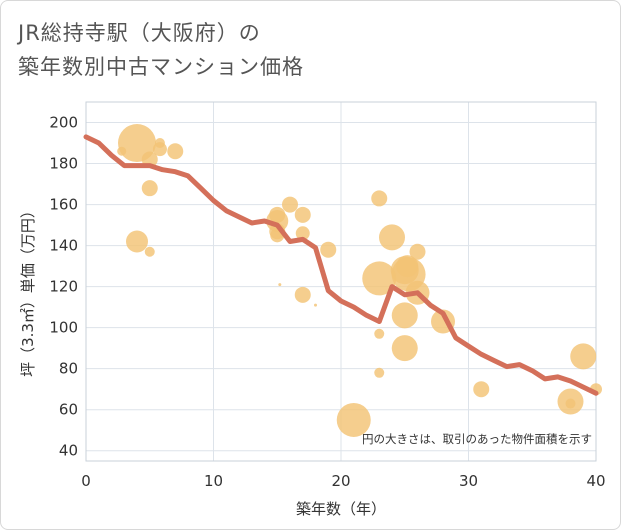  What do you see at coordinates (63, 287) in the screenshot?
I see `y-tick-label: 120` at bounding box center [63, 287].